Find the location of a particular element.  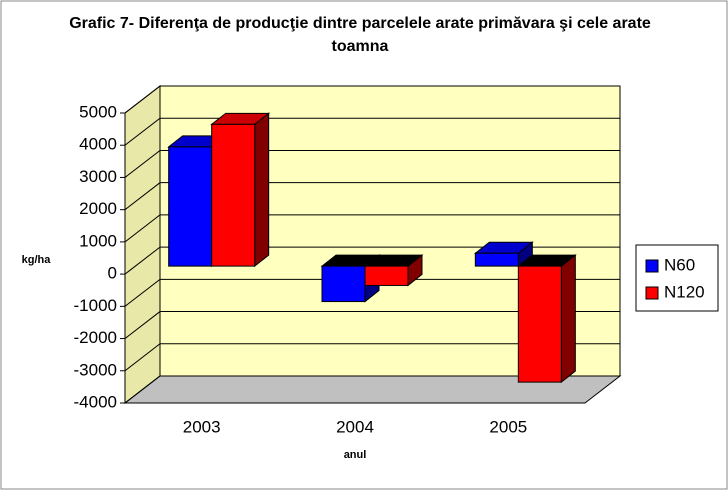

x-tick-label: 2003 is located at coordinates (202, 426).